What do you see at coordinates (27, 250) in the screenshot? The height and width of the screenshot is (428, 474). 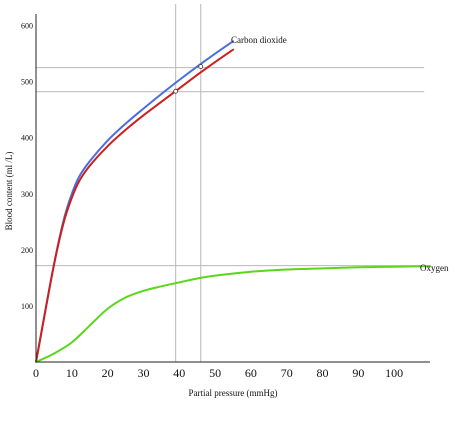 I see `y-tick-label-200: 200` at bounding box center [27, 250].